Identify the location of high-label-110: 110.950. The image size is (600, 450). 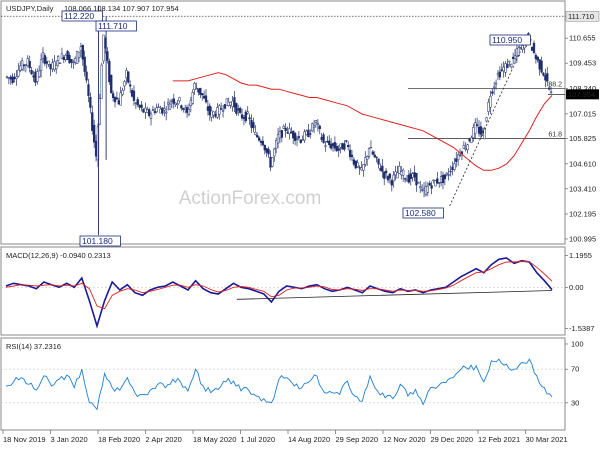
(507, 40).